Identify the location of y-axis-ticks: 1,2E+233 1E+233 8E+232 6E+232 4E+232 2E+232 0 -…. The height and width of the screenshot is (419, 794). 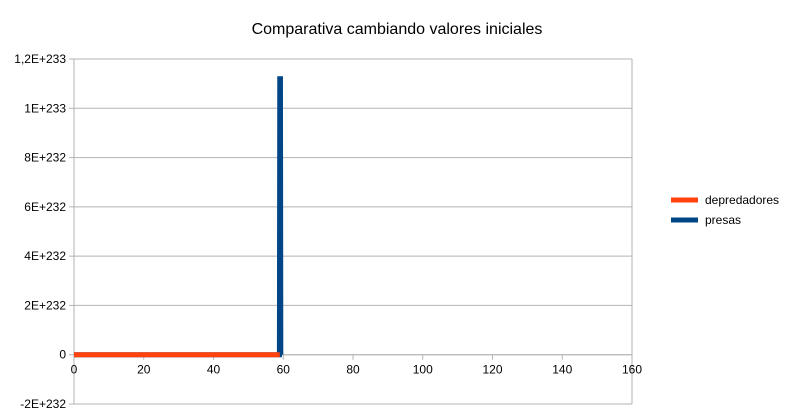
(44, 231).